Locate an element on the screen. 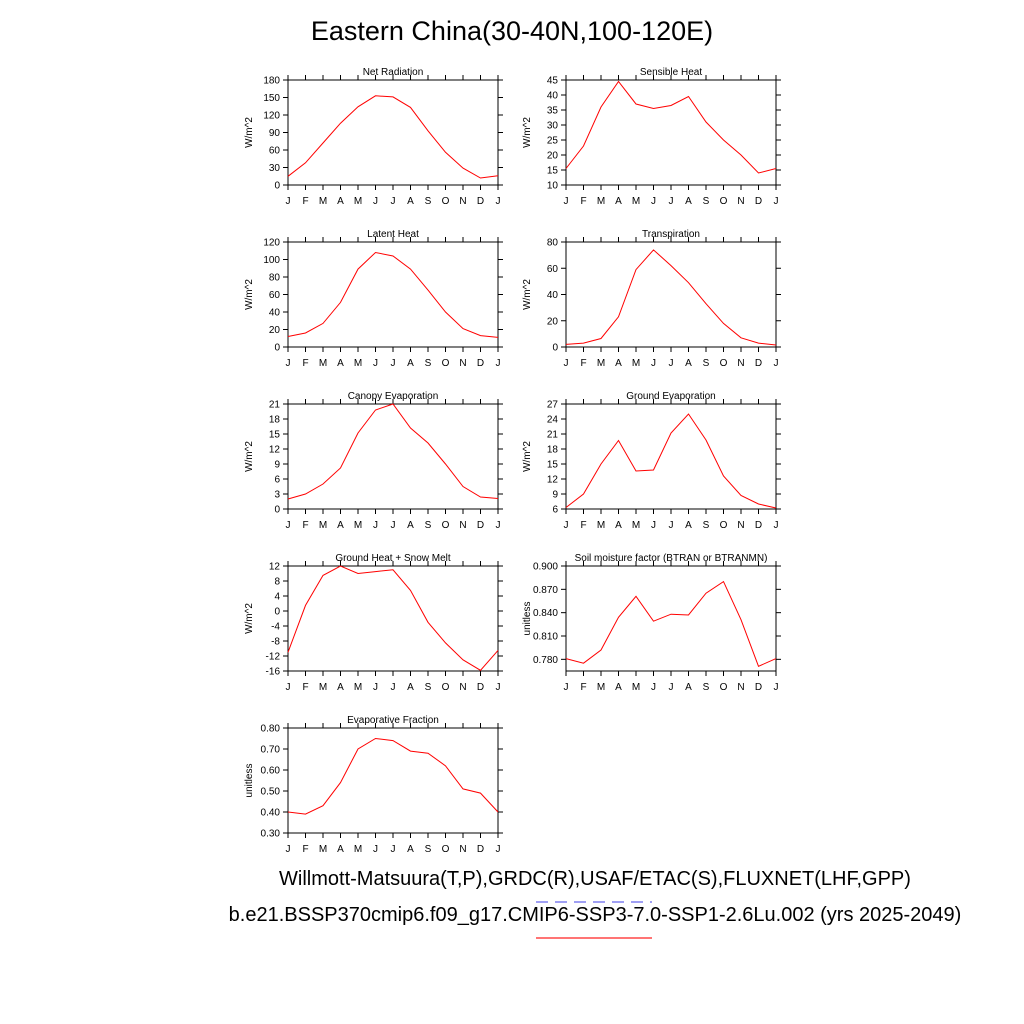 The height and width of the screenshot is (1024, 1024). chart-title: Transpiration is located at coordinates (671, 234).